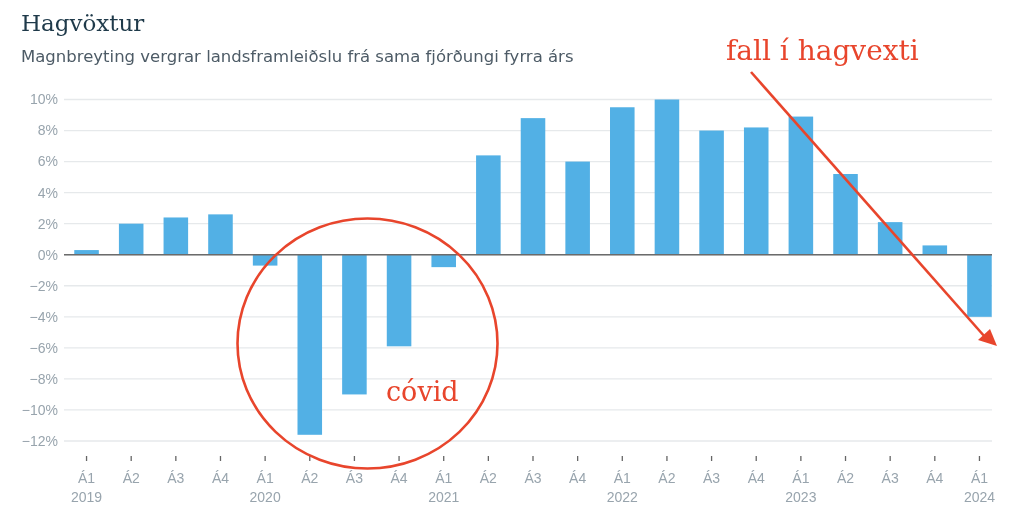 The height and width of the screenshot is (525, 1024). I want to click on y-tick-label: 8%, so click(47, 130).